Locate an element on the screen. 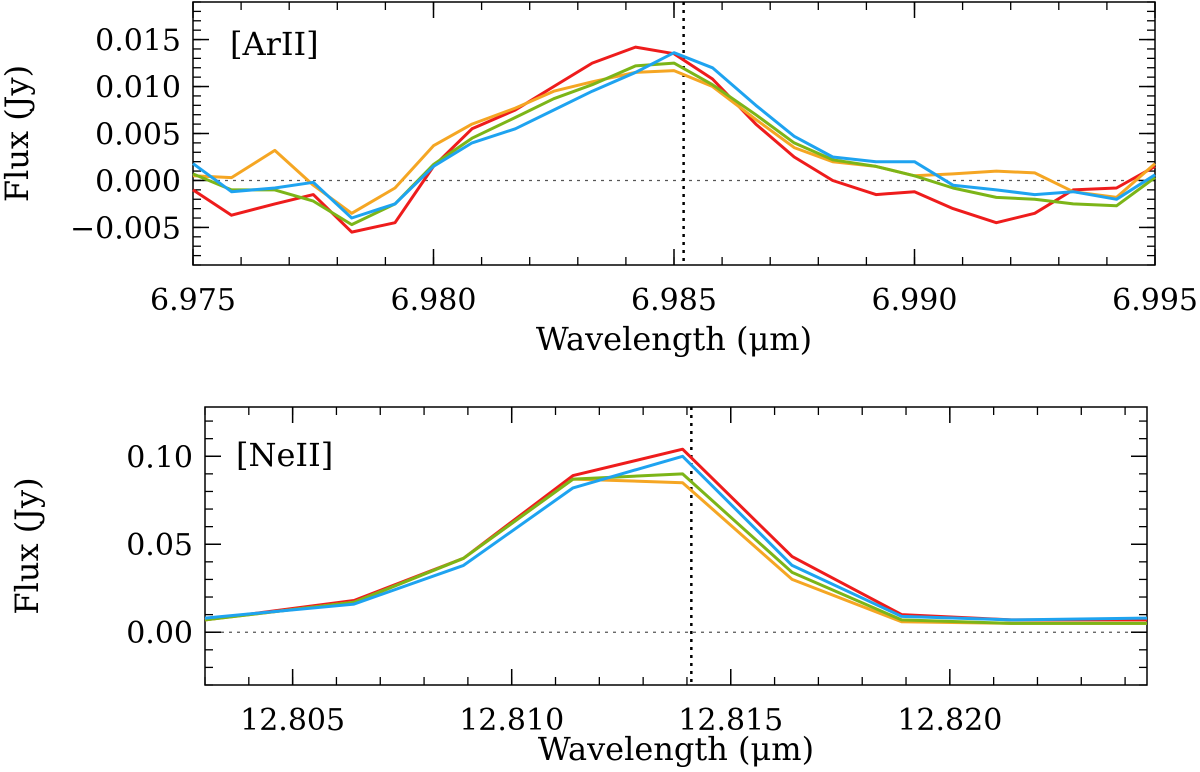 Image resolution: width=1200 pixels, height=772 pixels. x-tick-label: 12.810 is located at coordinates (511, 720).